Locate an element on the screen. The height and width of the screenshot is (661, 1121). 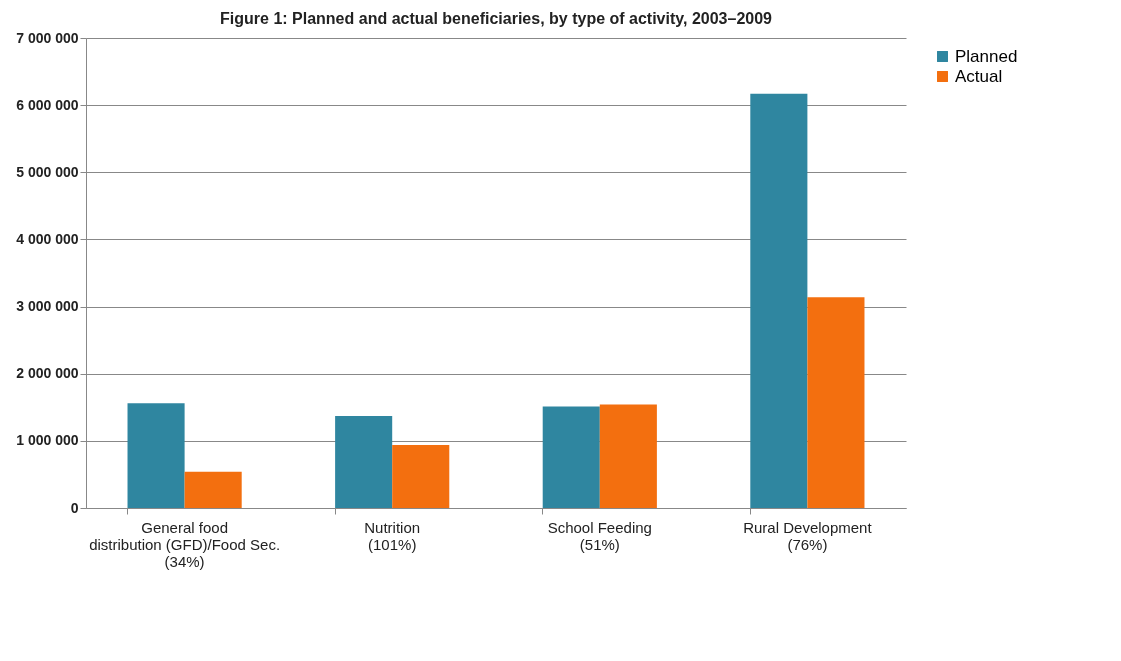
legend-label: Actual is located at coordinates (979, 76).